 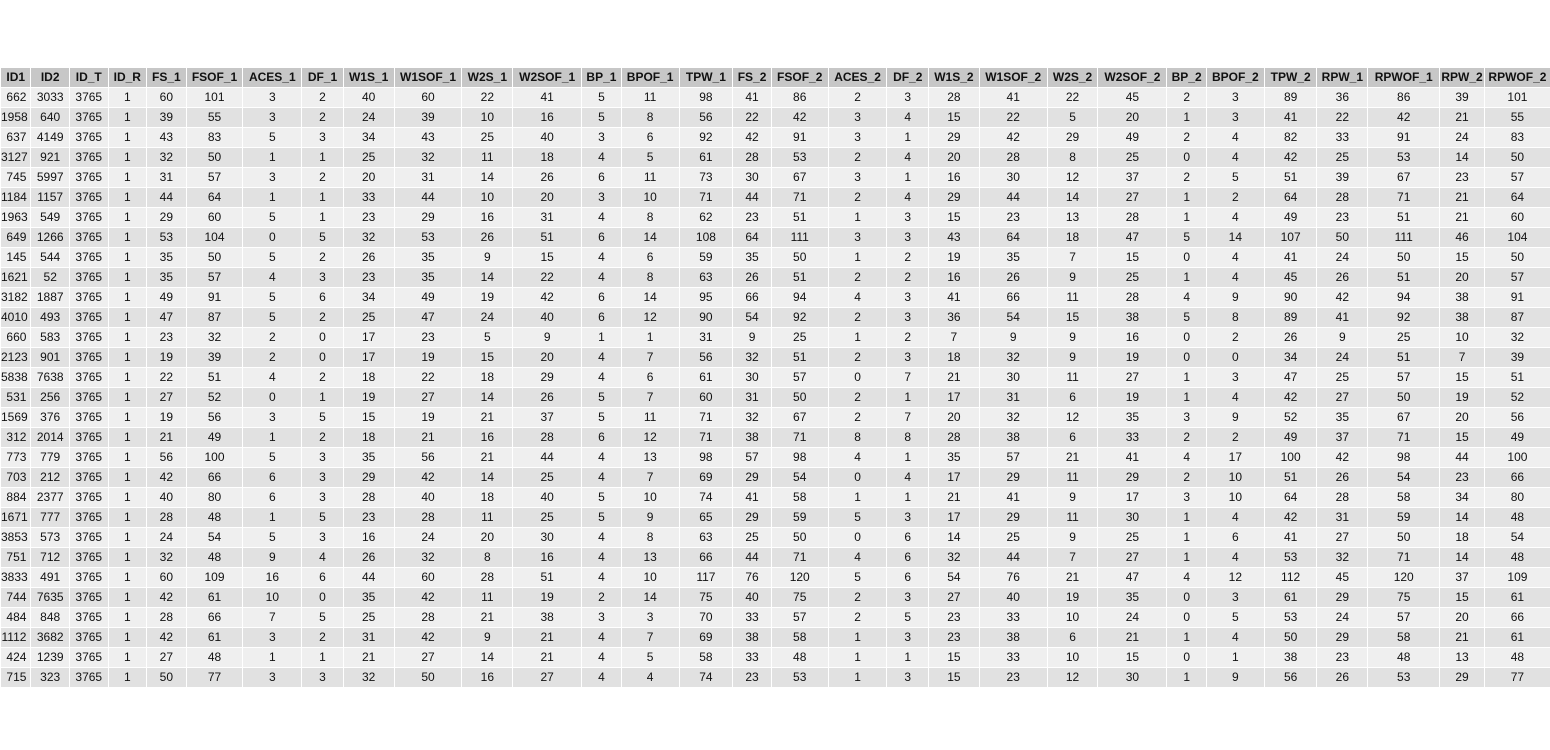 What do you see at coordinates (428, 457) in the screenshot?
I see `table-cell: 56` at bounding box center [428, 457].